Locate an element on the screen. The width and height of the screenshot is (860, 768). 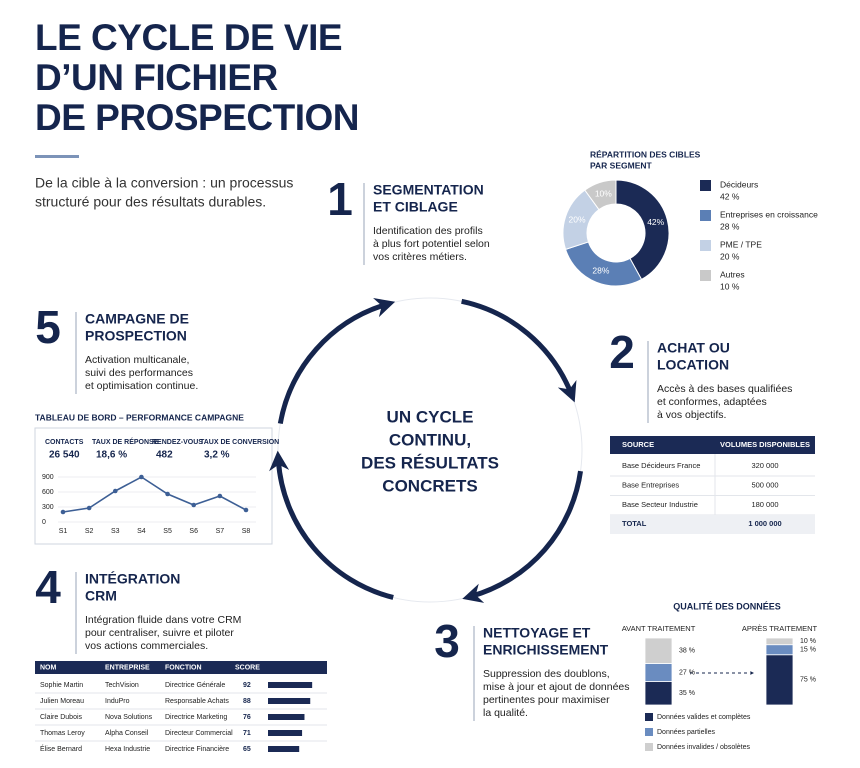
title-line: D’UN FICHIER is located at coordinates (156, 77).